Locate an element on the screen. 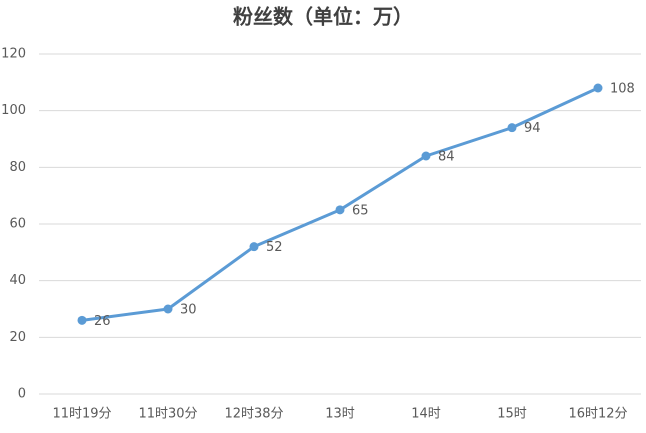 The image size is (646, 433). data-label: 94 is located at coordinates (532, 128).